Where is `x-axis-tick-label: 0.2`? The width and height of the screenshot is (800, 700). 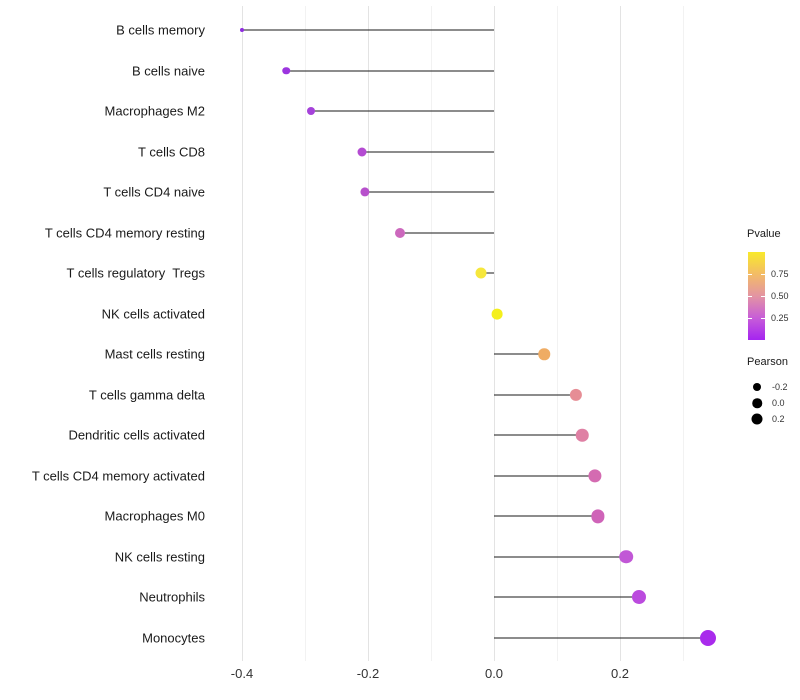 x-axis-tick-label: 0.2 is located at coordinates (620, 673).